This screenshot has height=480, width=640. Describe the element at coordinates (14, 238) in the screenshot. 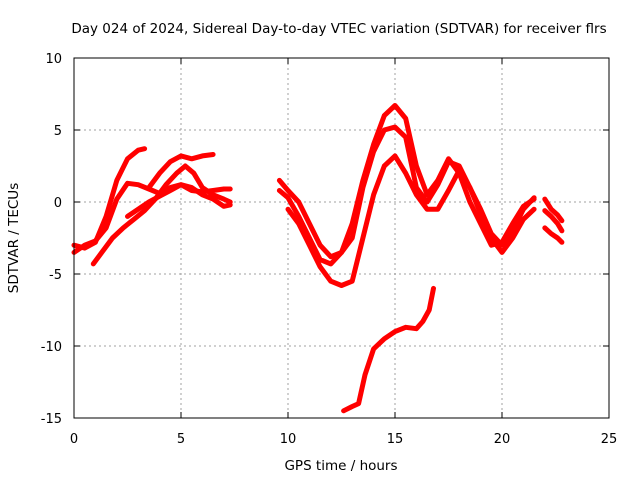

I see `y-axis-label: SDTVAR / TECUs` at that location.